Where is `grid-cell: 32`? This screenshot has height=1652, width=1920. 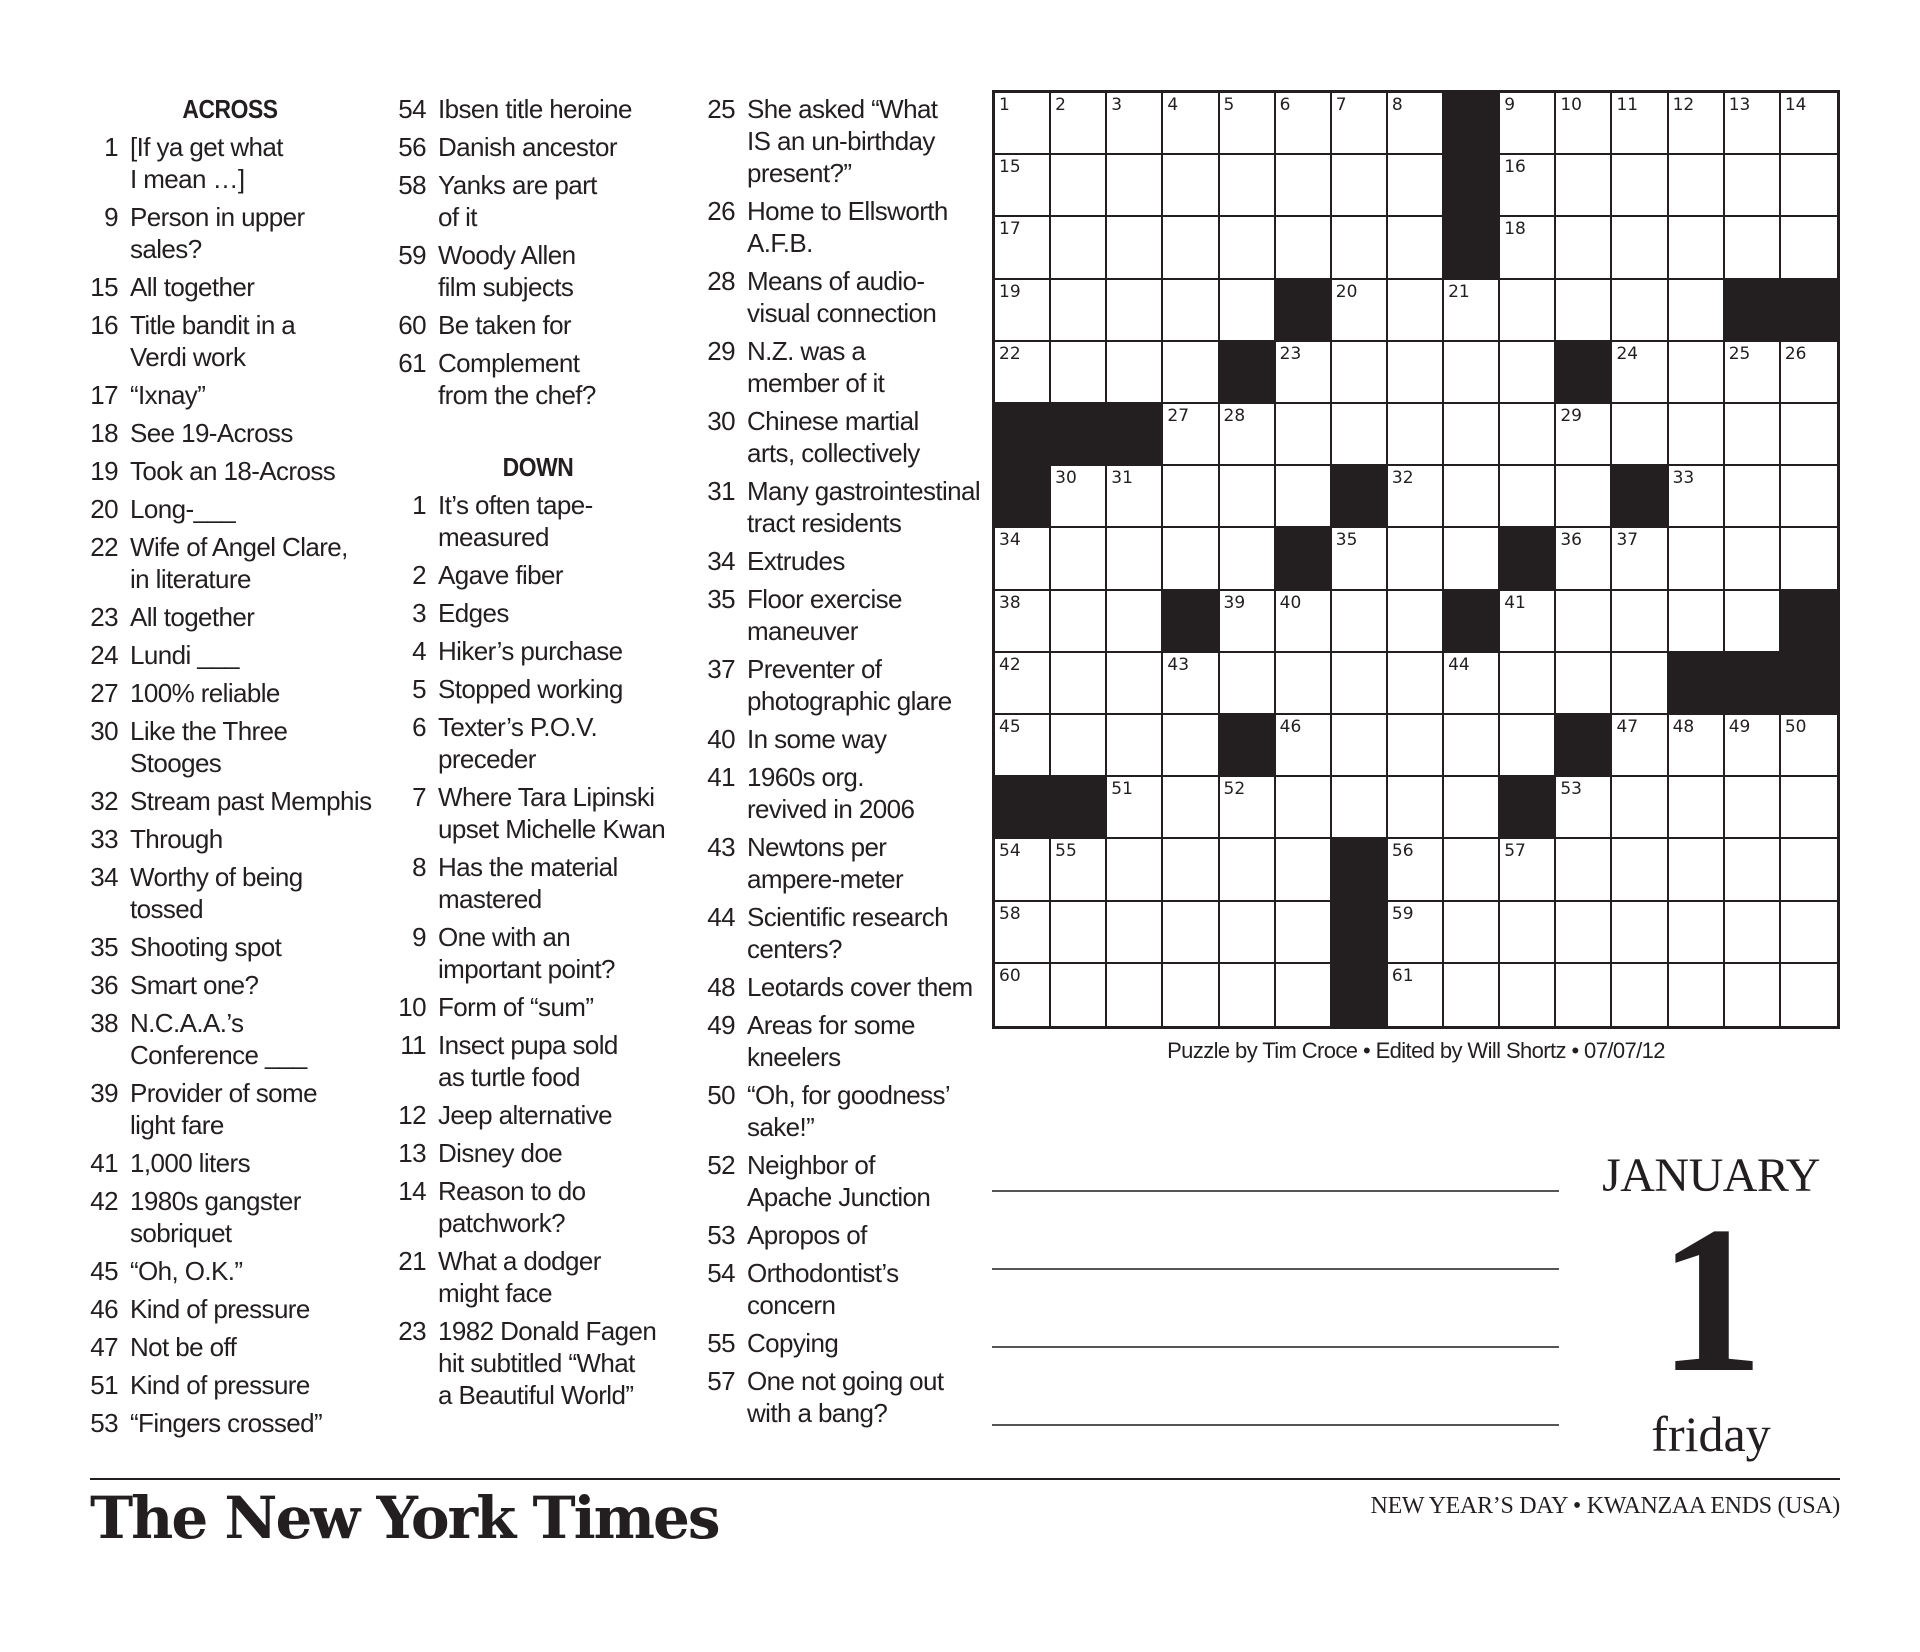 grid-cell: 32 is located at coordinates (1416, 497).